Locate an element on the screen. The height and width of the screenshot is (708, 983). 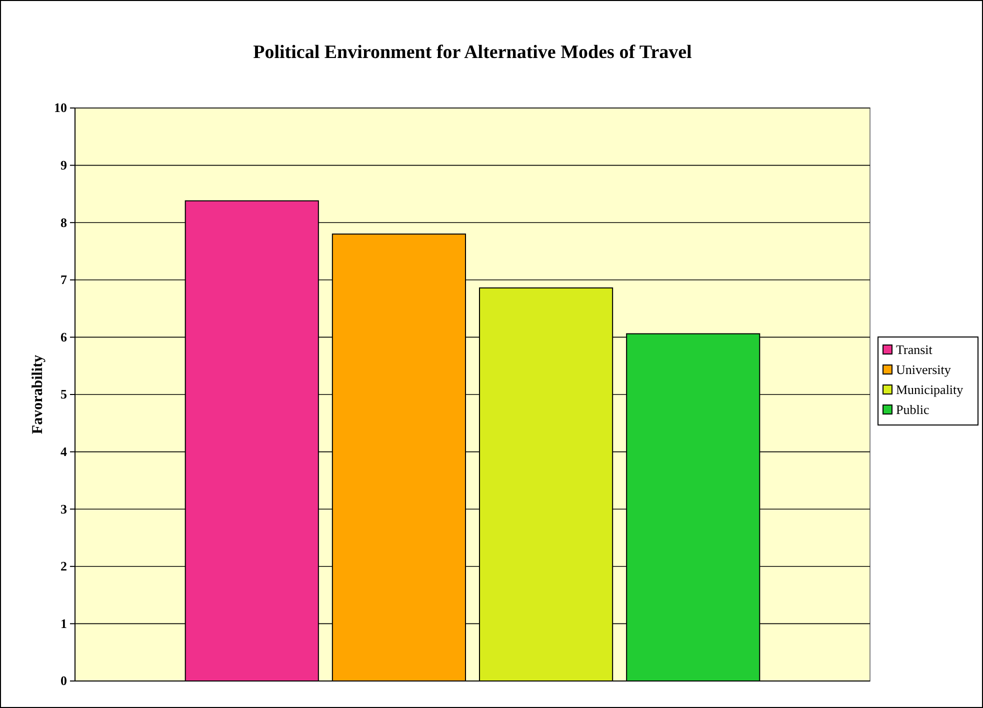
legend-label: Transit is located at coordinates (914, 349).